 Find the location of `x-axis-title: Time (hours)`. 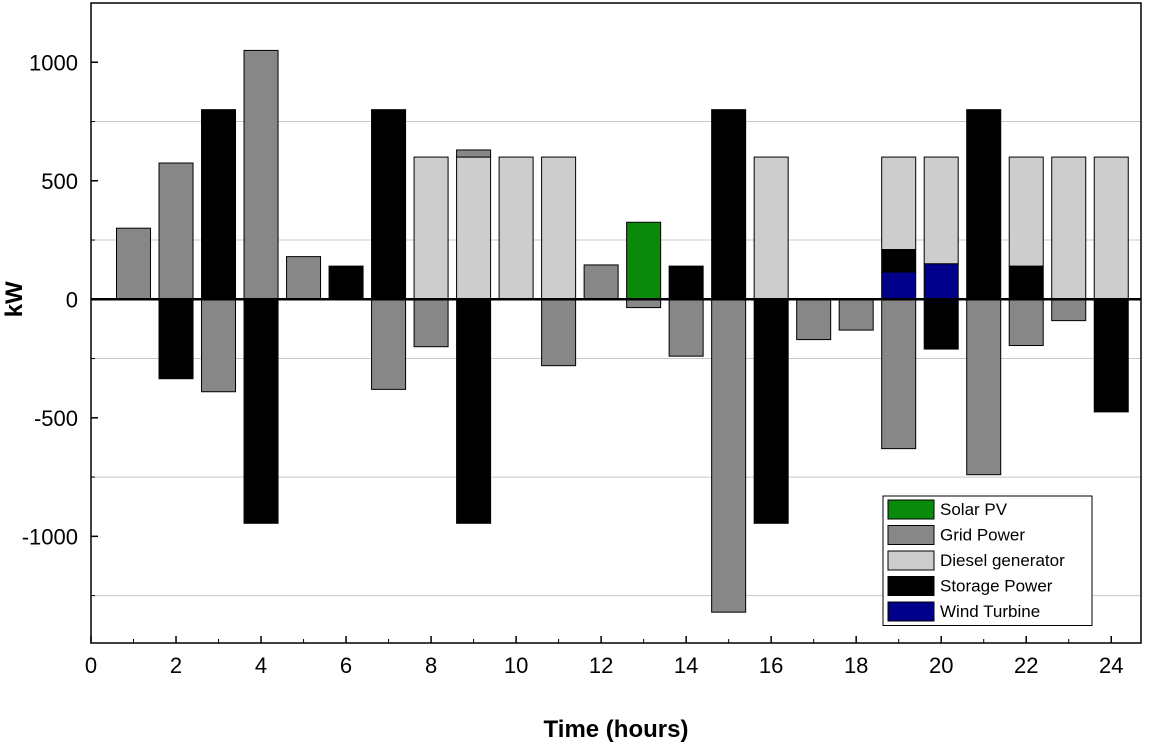

x-axis-title: Time (hours) is located at coordinates (616, 729).